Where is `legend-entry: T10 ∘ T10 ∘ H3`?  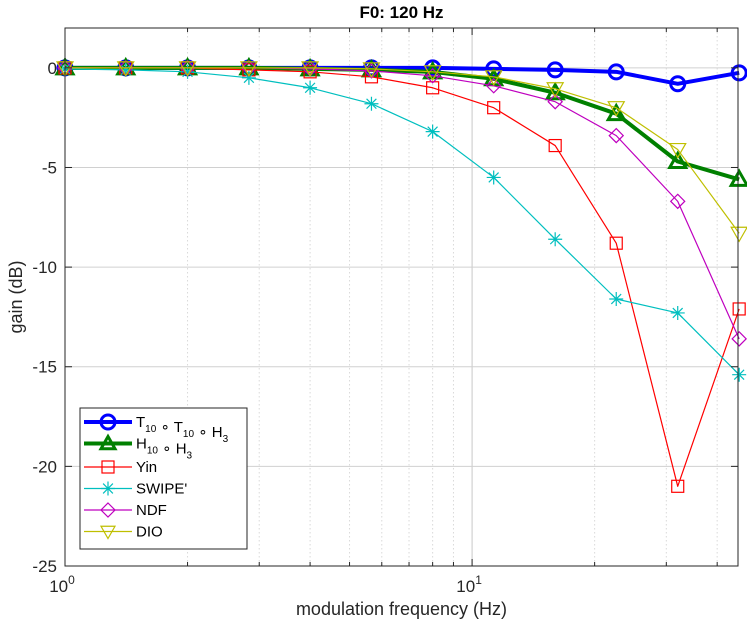 legend-entry: T10 ∘ T10 ∘ H3 is located at coordinates (156, 429).